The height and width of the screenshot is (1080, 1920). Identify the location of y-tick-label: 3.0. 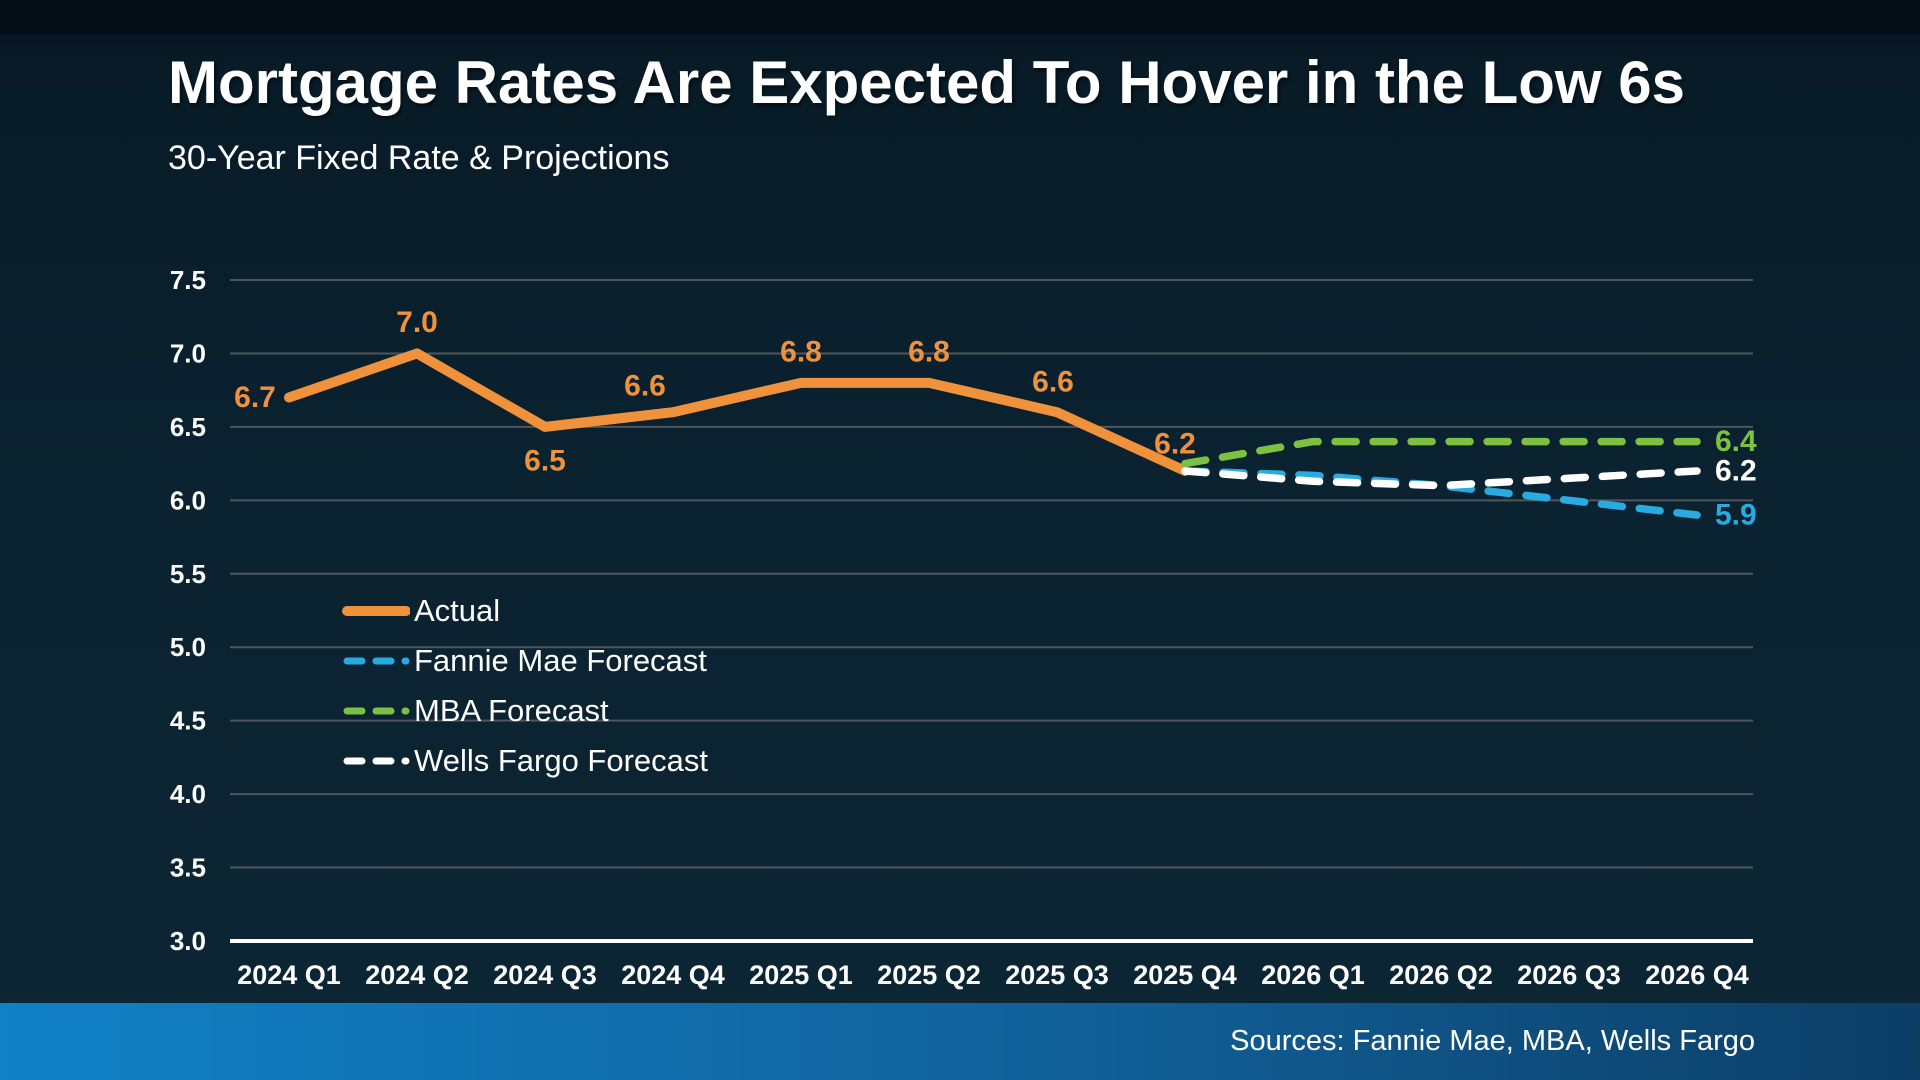
(188, 941).